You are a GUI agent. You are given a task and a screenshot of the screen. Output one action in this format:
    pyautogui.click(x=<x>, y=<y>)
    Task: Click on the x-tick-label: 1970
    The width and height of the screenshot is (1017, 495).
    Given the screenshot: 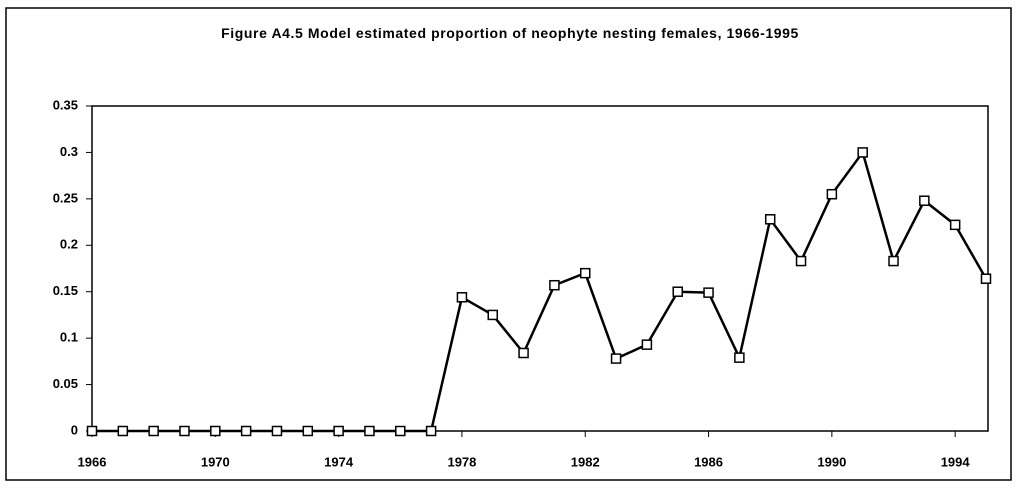 What is the action you would take?
    pyautogui.click(x=215, y=461)
    